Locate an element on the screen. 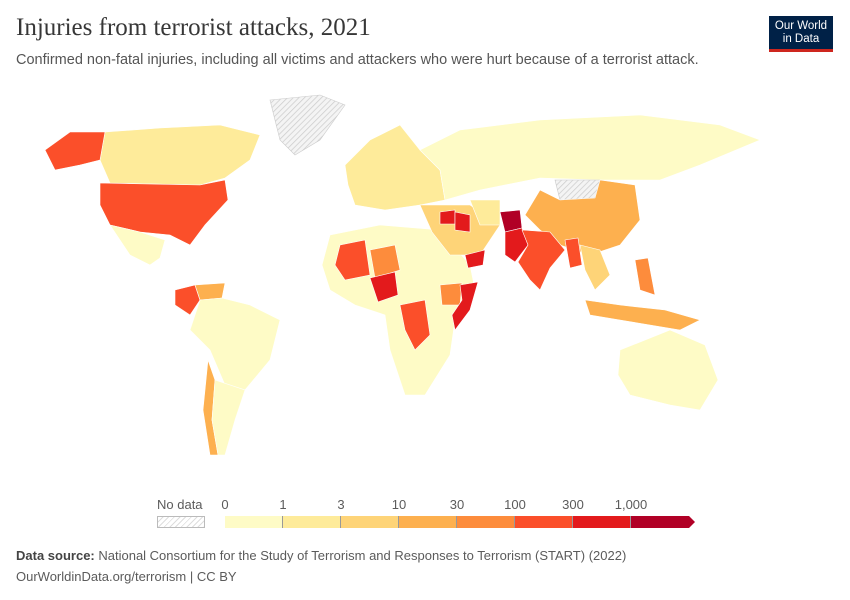 This screenshot has height=600, width=850. country-pakistan is located at coordinates (516, 245).